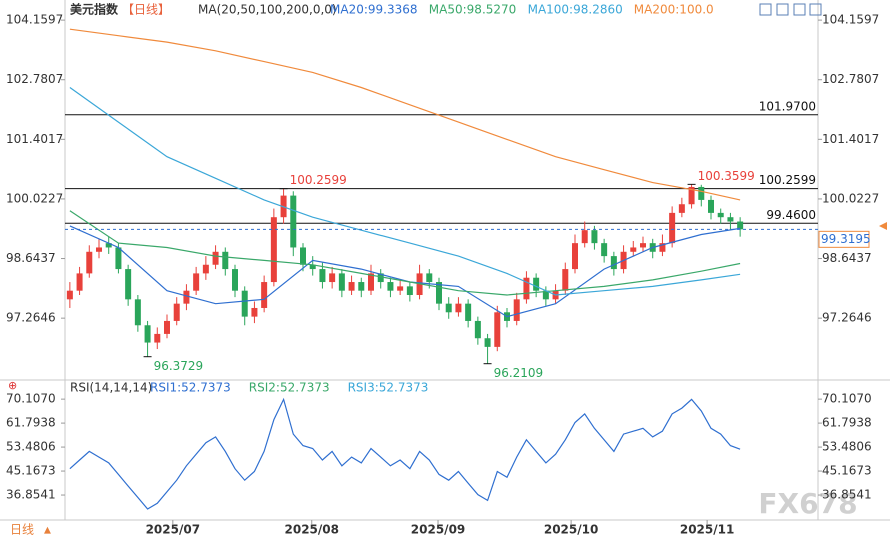  I want to click on chart-title: 美元指数, so click(94, 9).